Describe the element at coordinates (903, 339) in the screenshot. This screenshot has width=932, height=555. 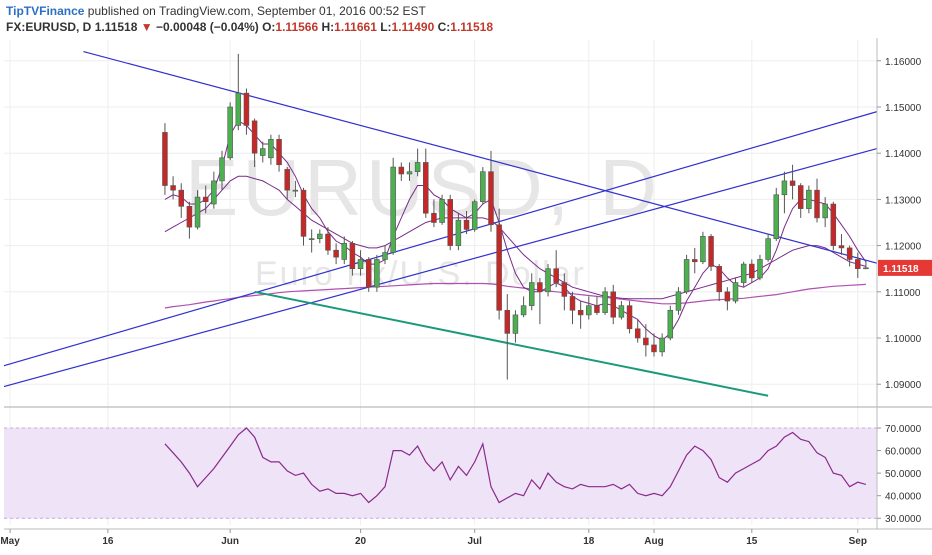
I see `price-tick-label: 1.10000` at that location.